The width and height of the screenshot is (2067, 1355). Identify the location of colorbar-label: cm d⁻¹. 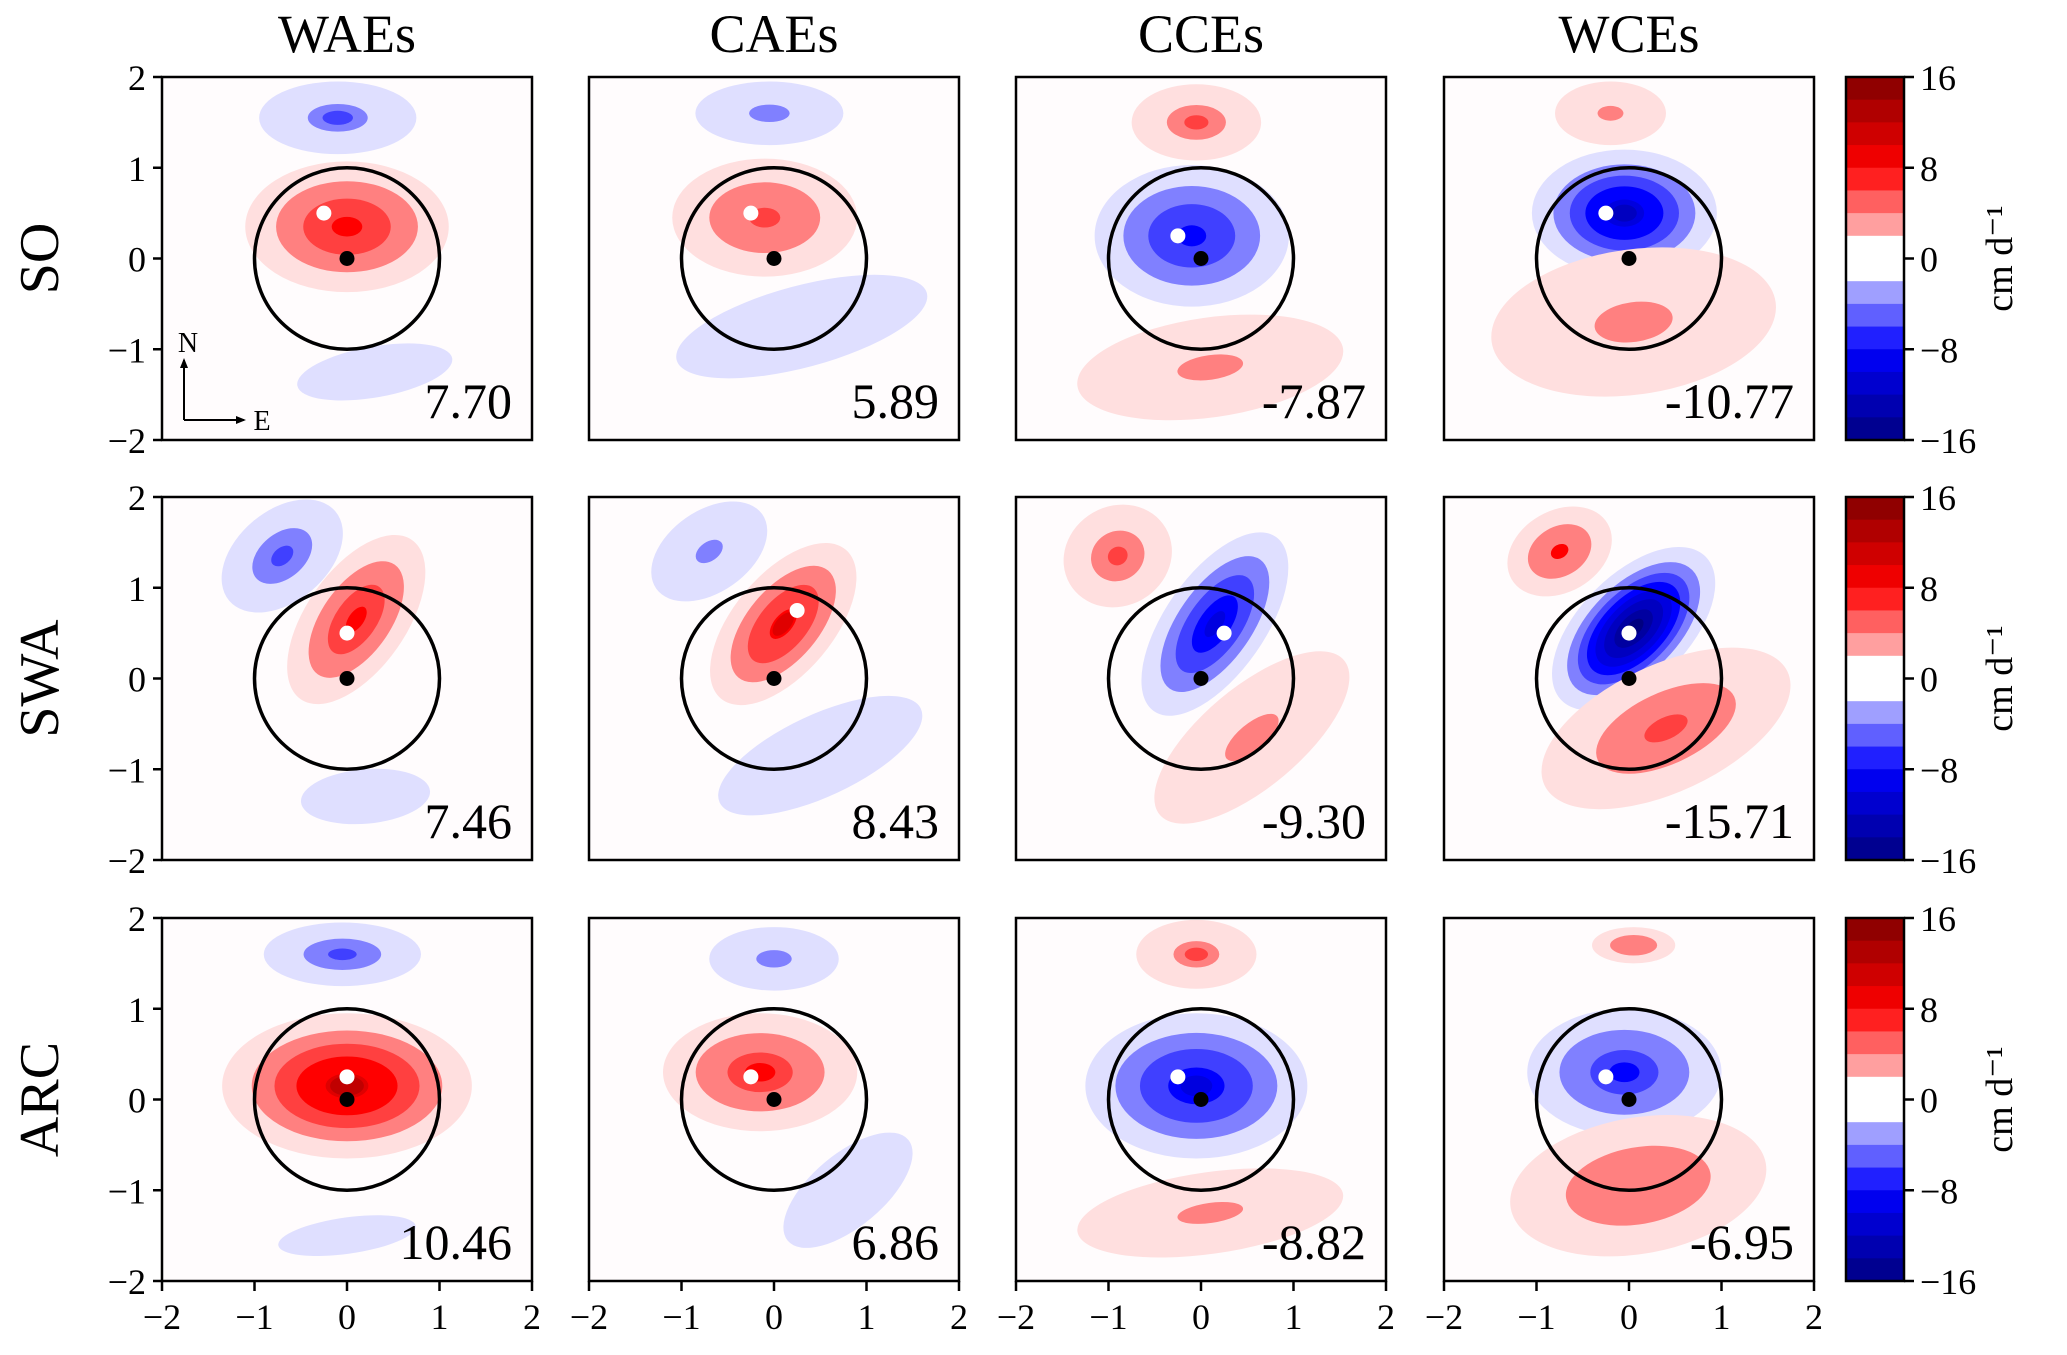
(2000, 258).